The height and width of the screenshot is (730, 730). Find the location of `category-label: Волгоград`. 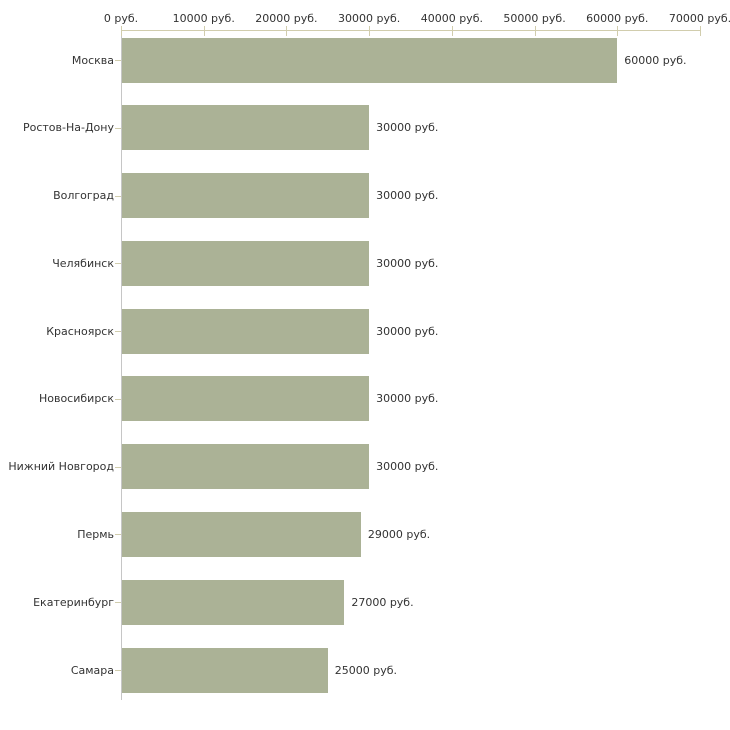

category-label: Волгоград is located at coordinates (83, 196).